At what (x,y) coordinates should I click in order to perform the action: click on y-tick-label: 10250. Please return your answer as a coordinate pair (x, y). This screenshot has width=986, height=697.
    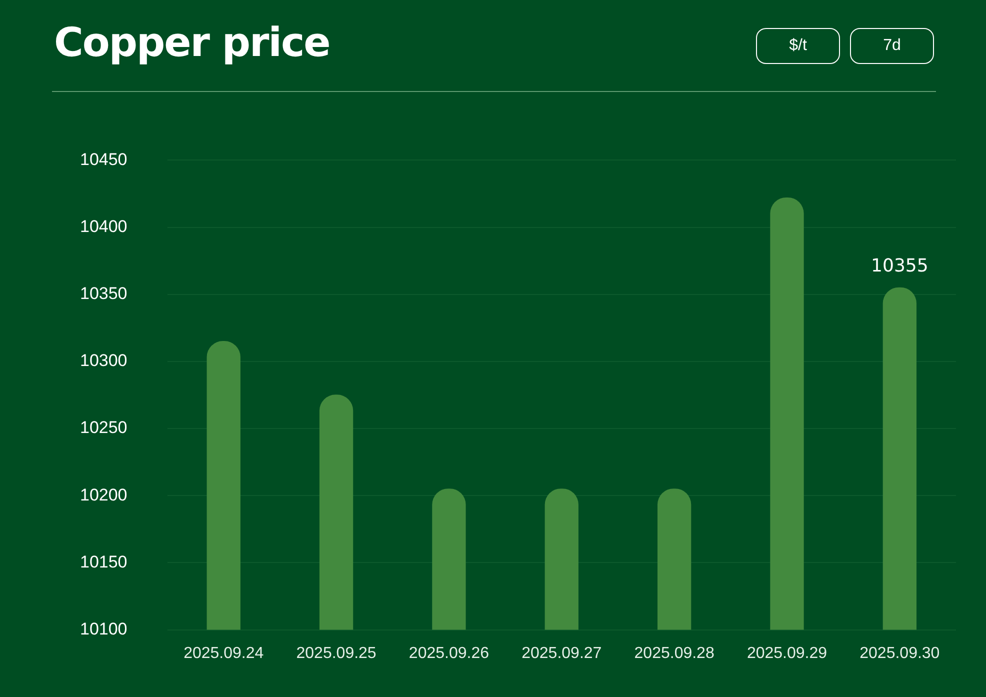
    Looking at the image, I should click on (104, 428).